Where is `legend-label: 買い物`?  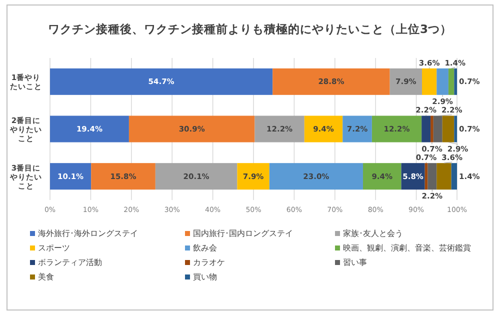
legend-label: 買い物 is located at coordinates (205, 277).